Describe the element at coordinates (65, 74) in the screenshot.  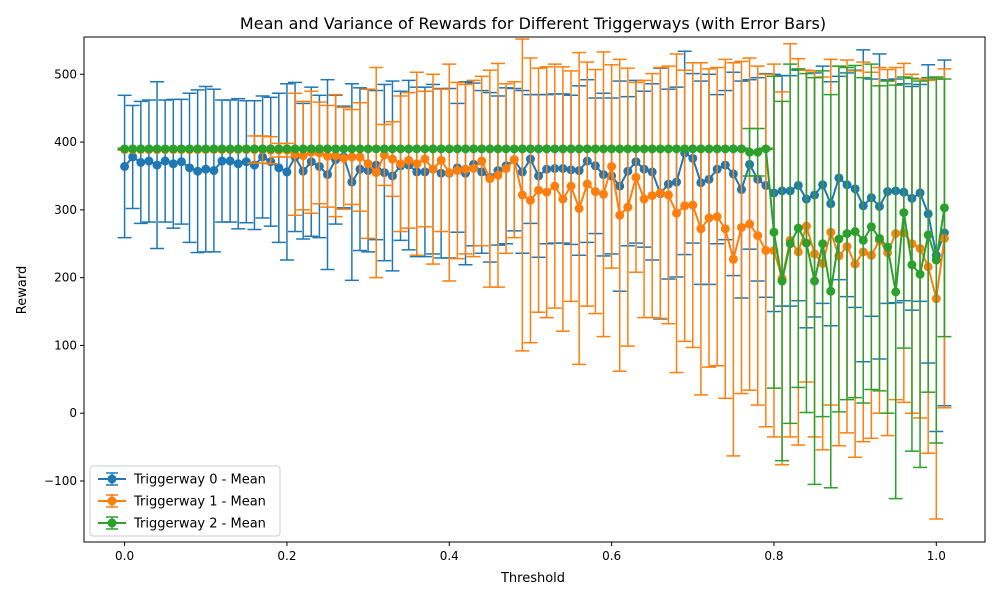
I see `y-tick-label: 500` at that location.